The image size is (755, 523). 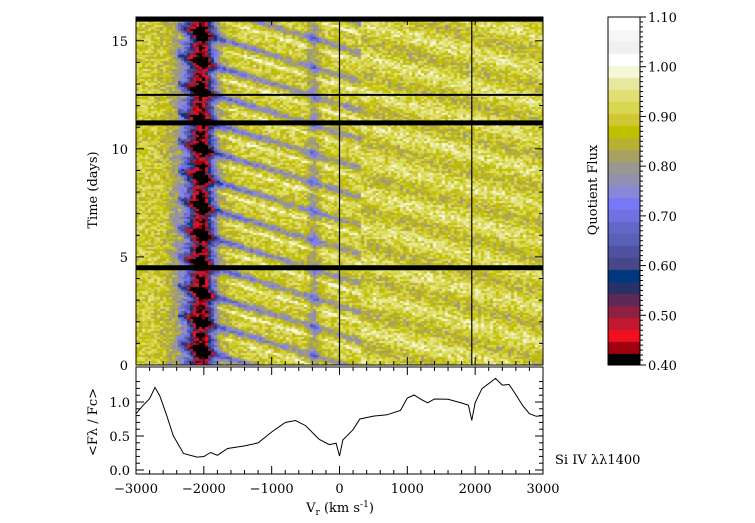 I want to click on velocity-tick-label: −3000, so click(x=136, y=489).